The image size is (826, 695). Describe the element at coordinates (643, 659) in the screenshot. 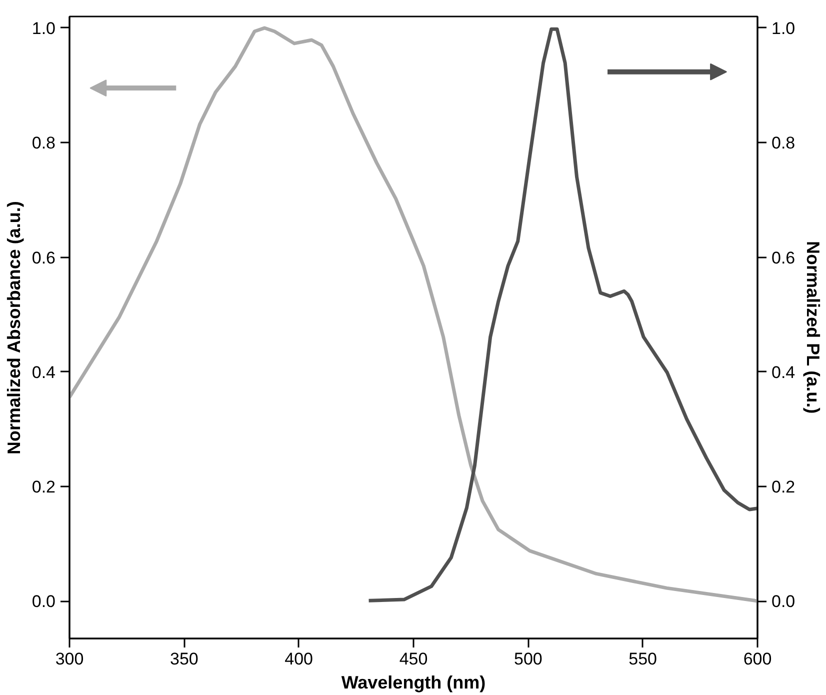

I see `x-tick-label: 550` at that location.